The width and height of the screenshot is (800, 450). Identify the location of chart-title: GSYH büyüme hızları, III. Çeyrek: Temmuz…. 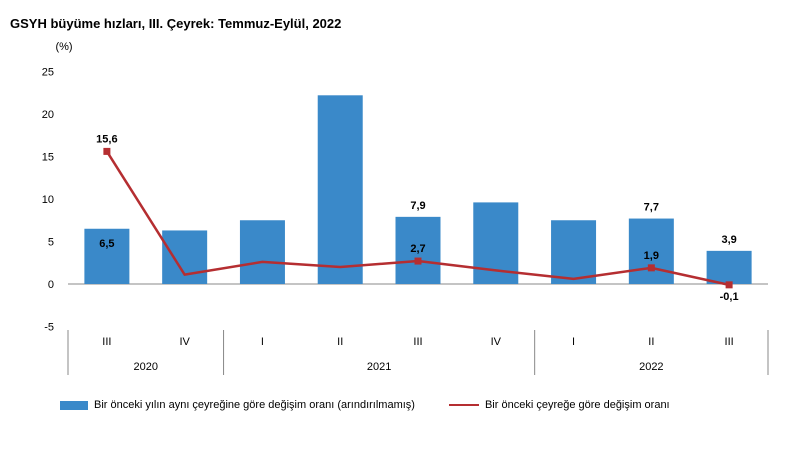
(176, 23).